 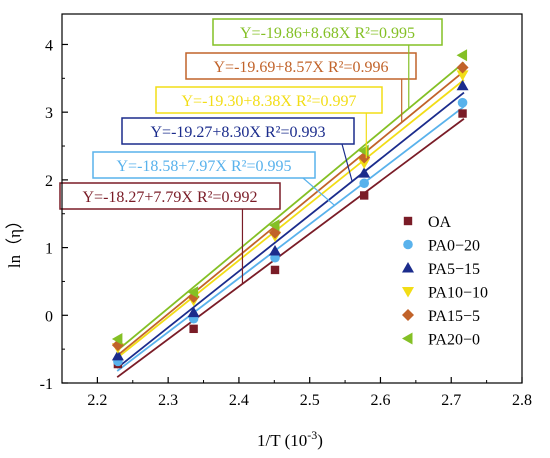 What do you see at coordinates (49, 249) in the screenshot?
I see `y-tick-label: 1` at bounding box center [49, 249].